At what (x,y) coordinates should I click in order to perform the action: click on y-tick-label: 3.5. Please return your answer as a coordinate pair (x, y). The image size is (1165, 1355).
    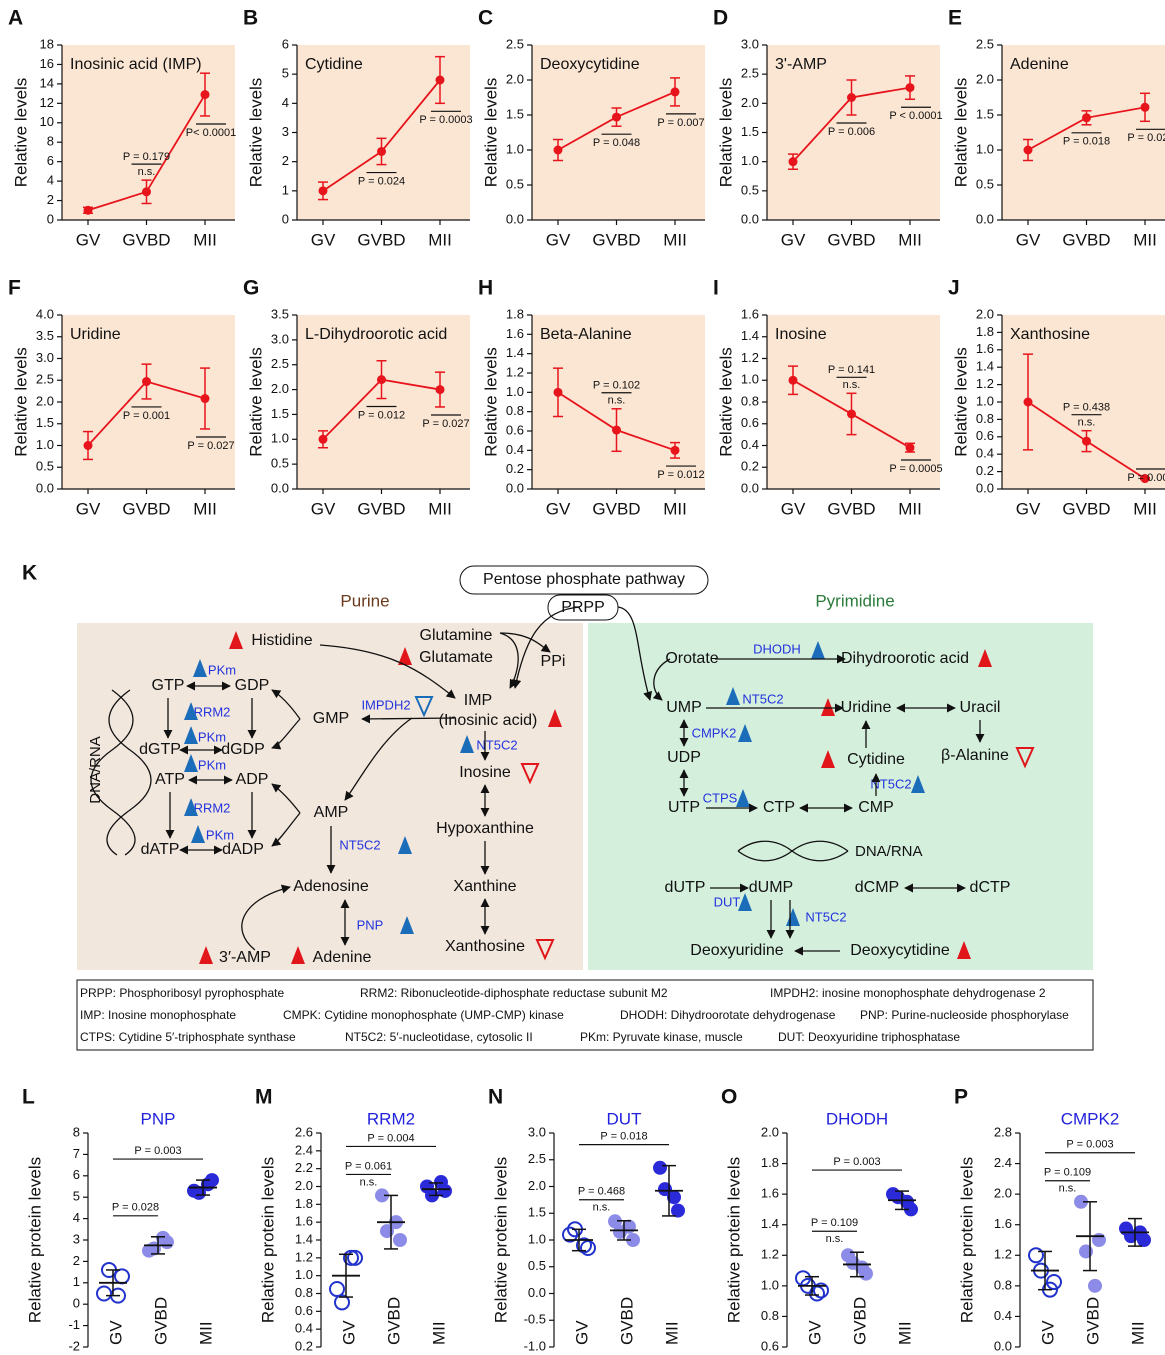
    Looking at the image, I should click on (45, 335).